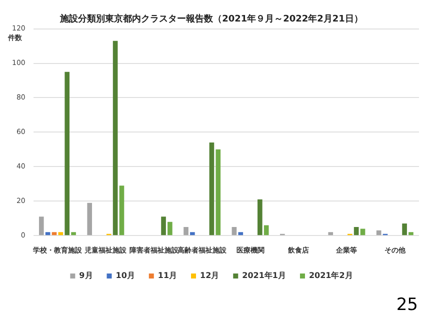  Describe the element at coordinates (211, 19) in the screenshot. I see `chart-title: 施設分類別東京都内クラスター報告数（2021年９月～2022年2月21日）` at that location.